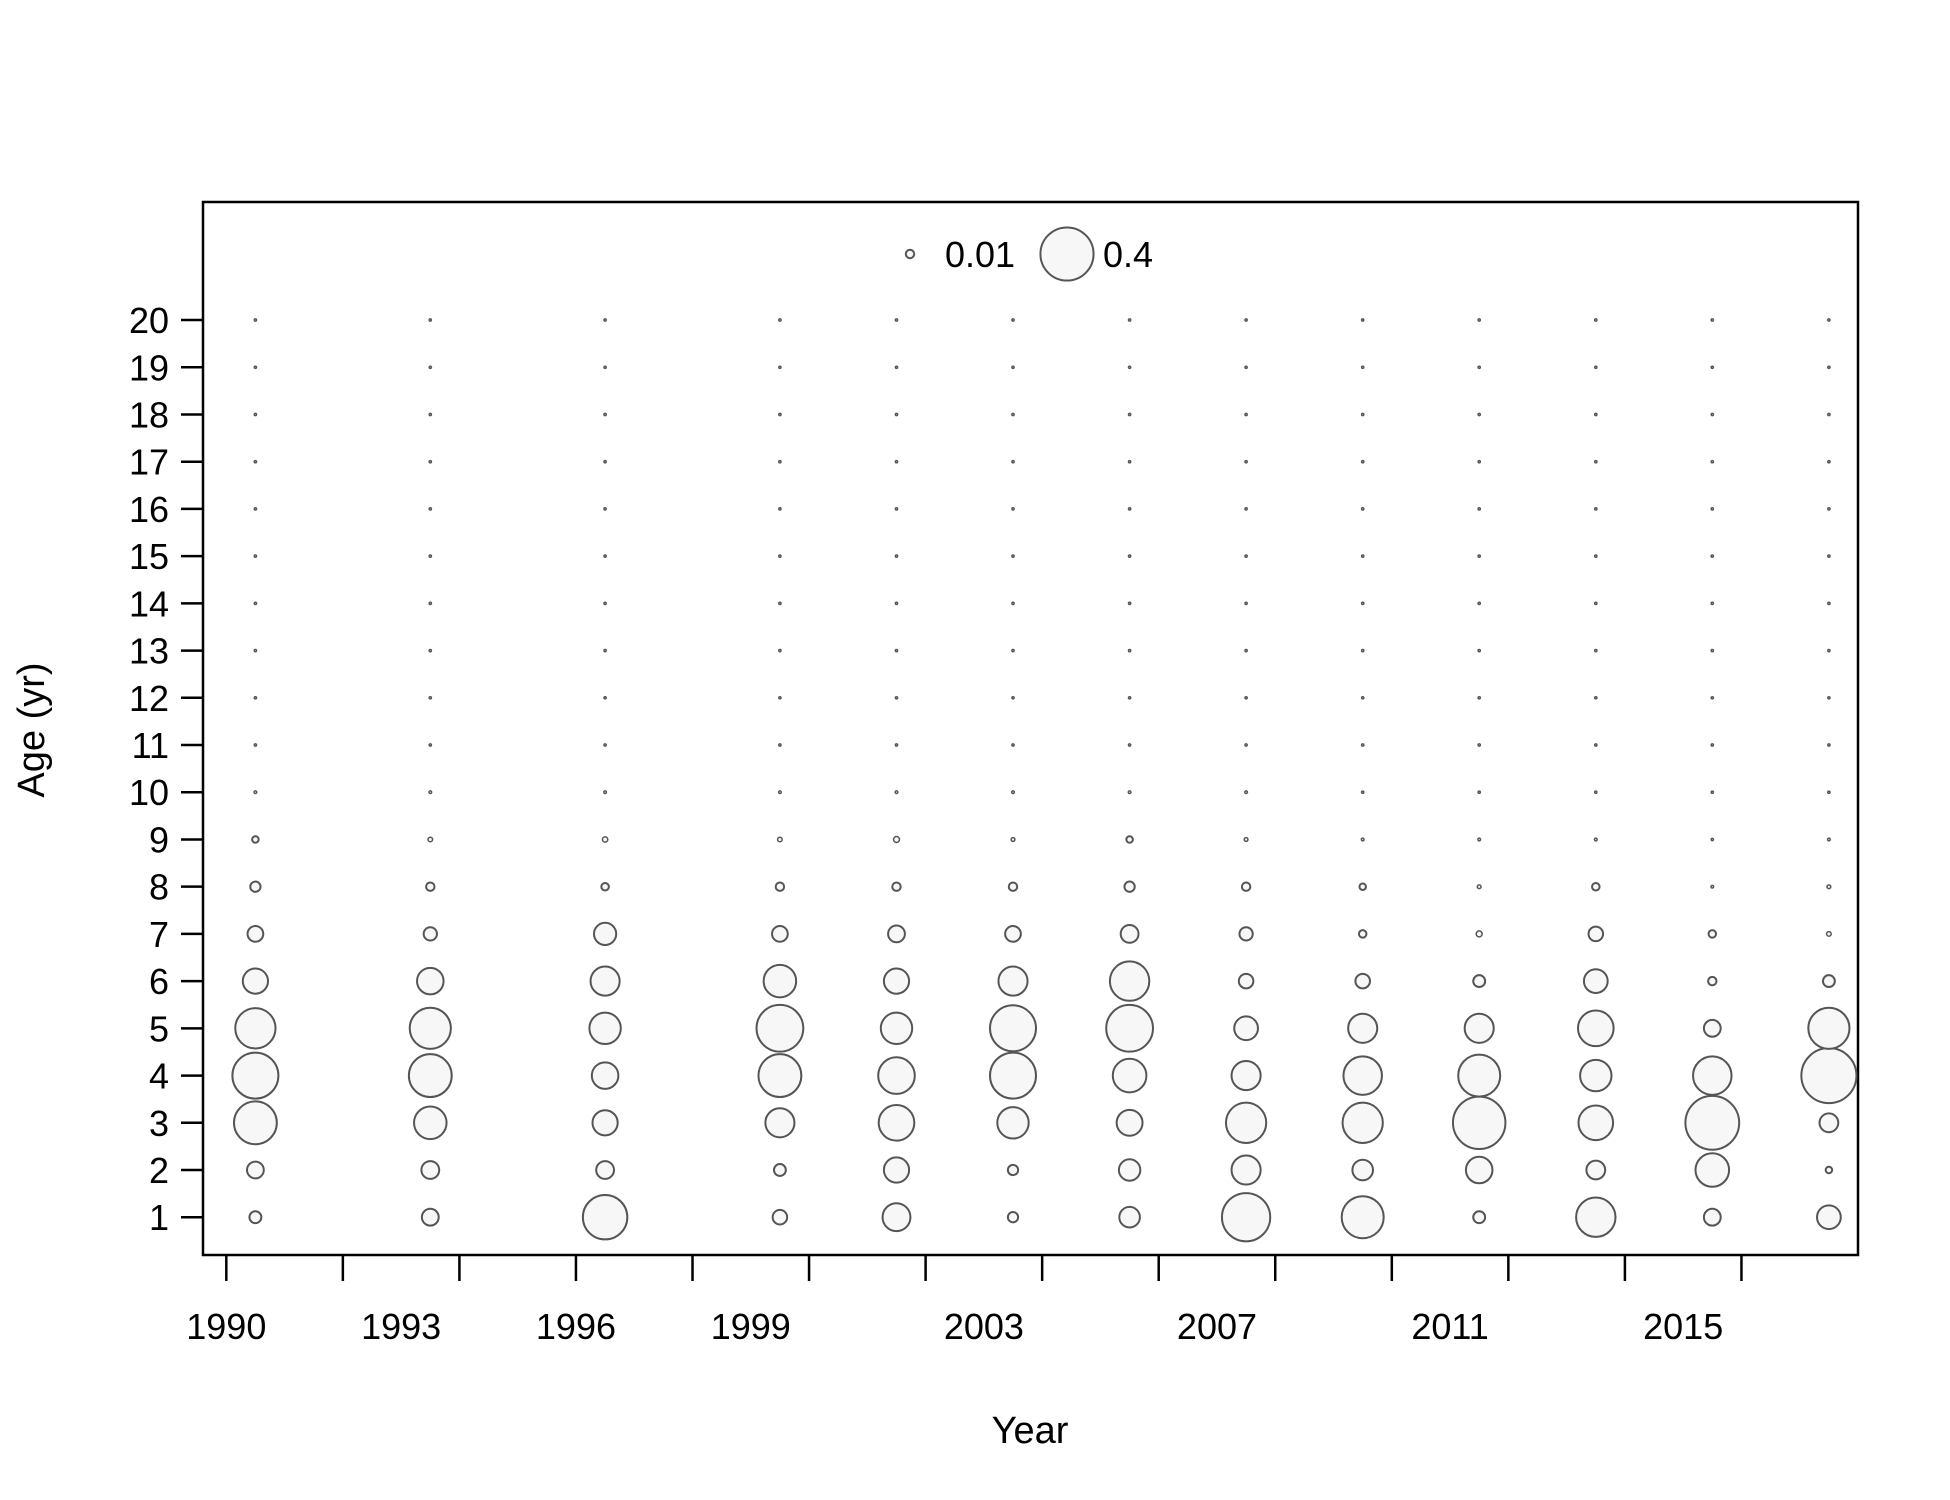 The height and width of the screenshot is (1500, 1950). I want to click on bubble-2001.5-age-19, so click(896, 367).